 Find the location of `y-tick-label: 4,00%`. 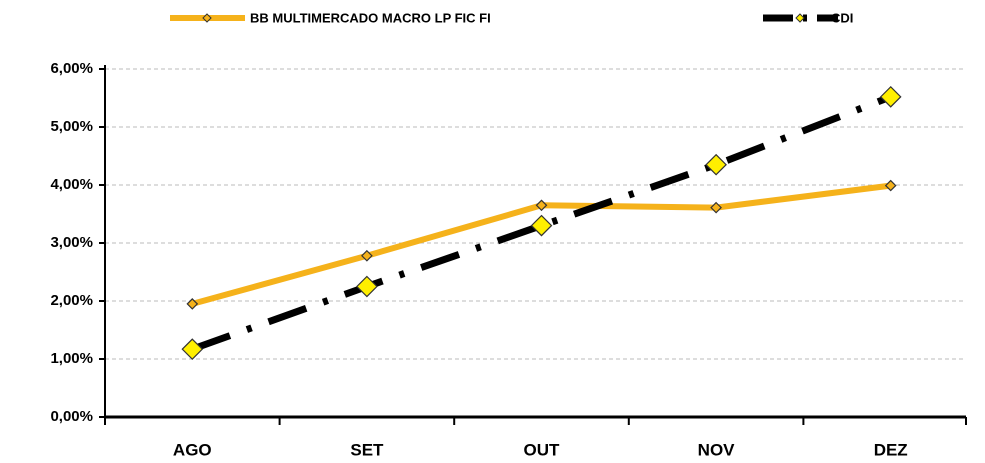

y-tick-label: 4,00% is located at coordinates (71, 184).